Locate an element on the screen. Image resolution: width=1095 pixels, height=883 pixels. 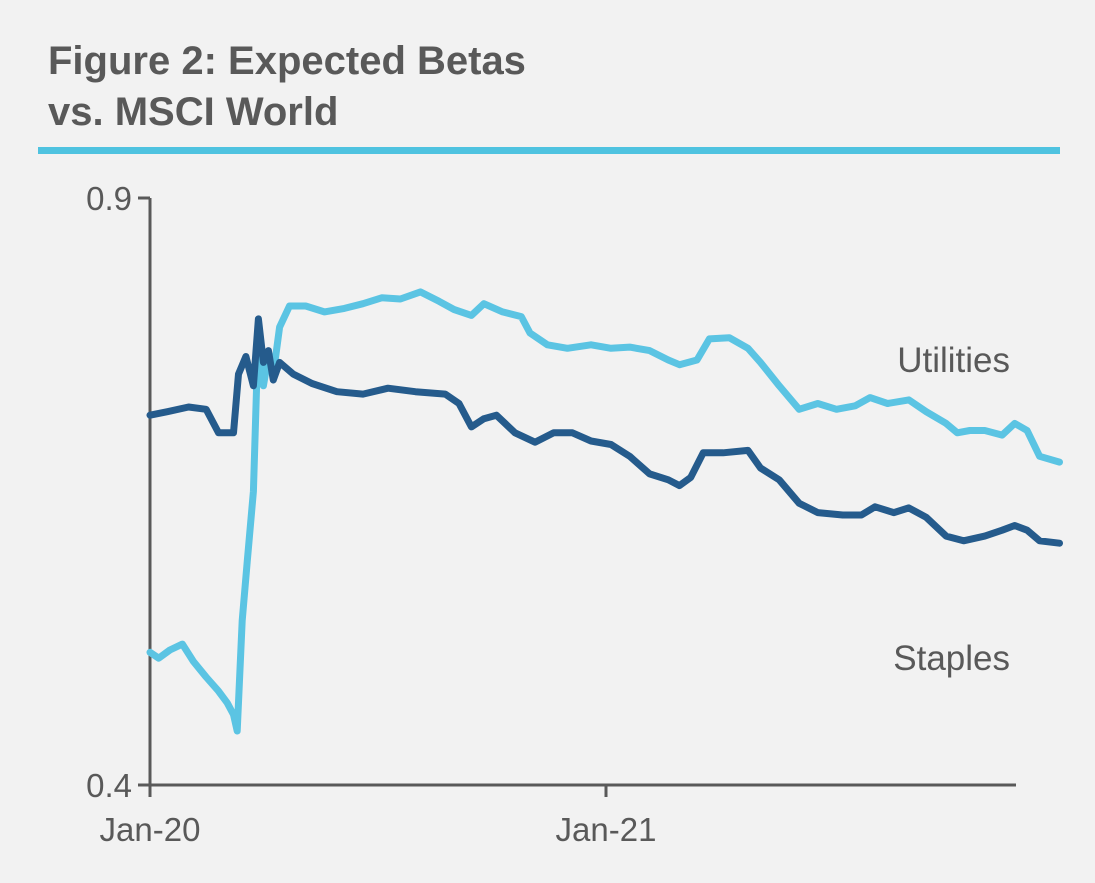
chart-title: Figure 2: Expected Betas vs. MSCI World is located at coordinates (287, 87).